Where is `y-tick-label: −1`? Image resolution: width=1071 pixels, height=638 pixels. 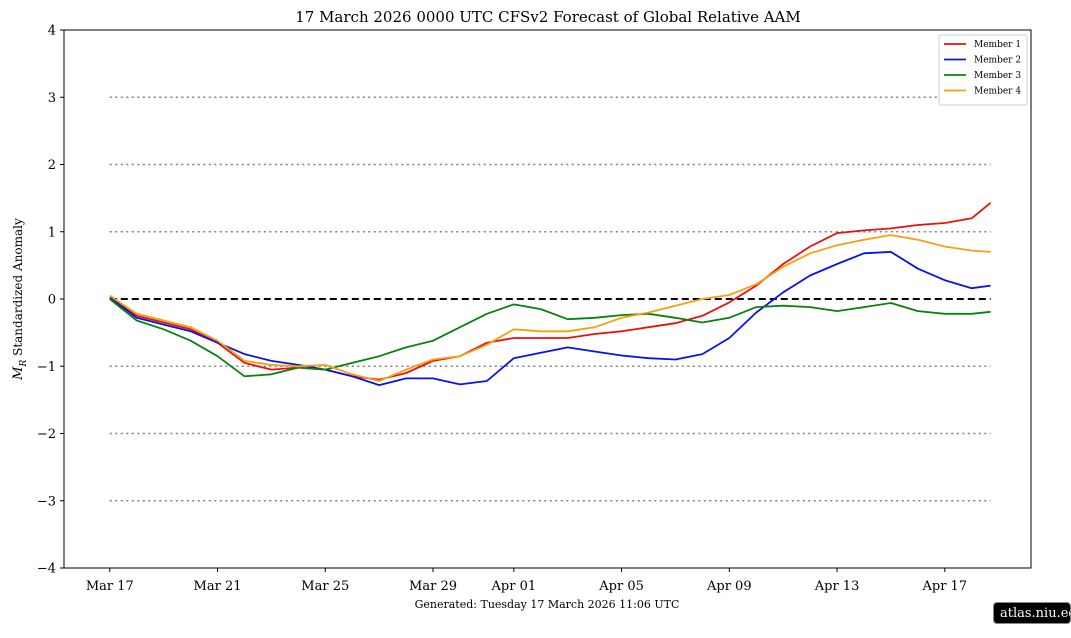
y-tick-label: −1 is located at coordinates (46, 367).